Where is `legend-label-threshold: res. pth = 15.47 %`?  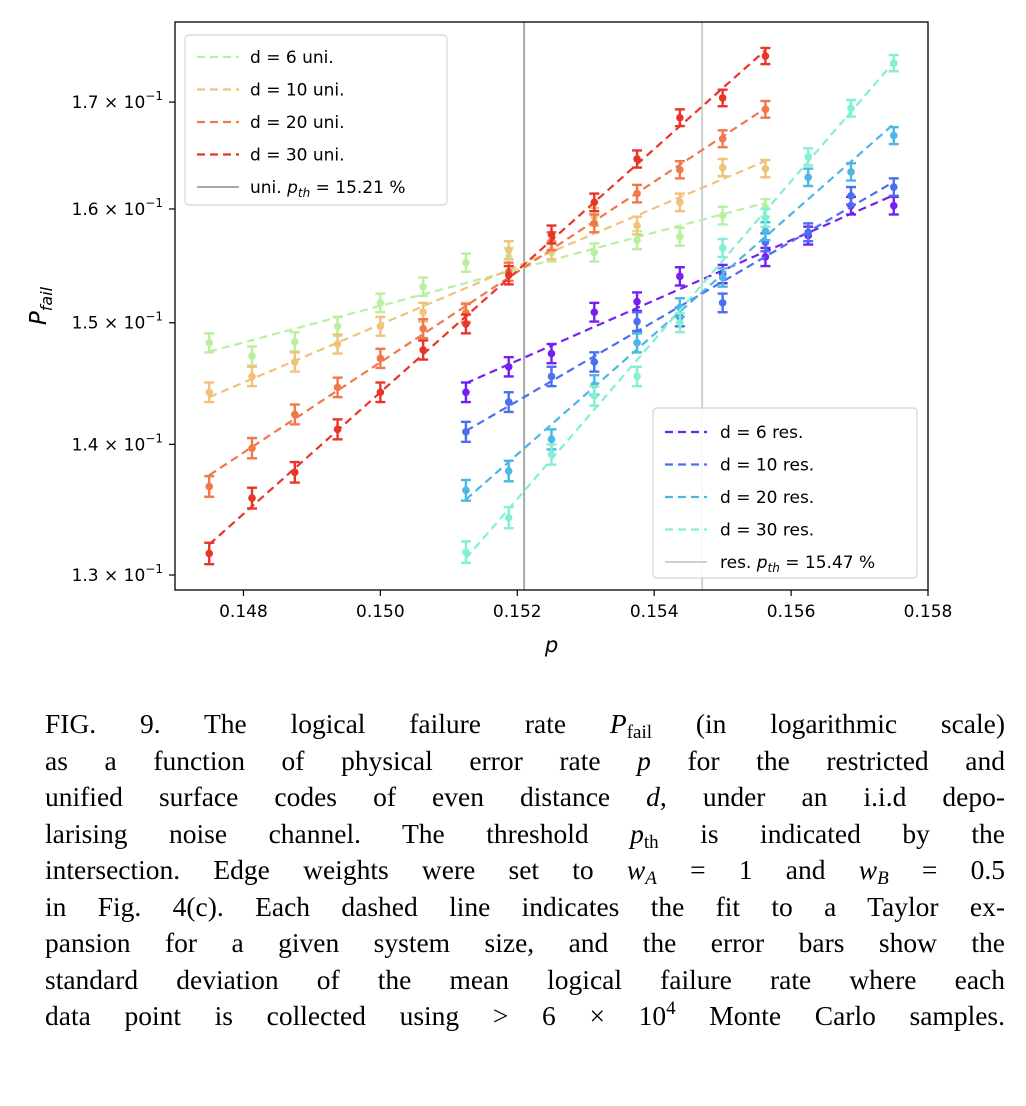 legend-label-threshold: res. pth = 15.47 % is located at coordinates (797, 564).